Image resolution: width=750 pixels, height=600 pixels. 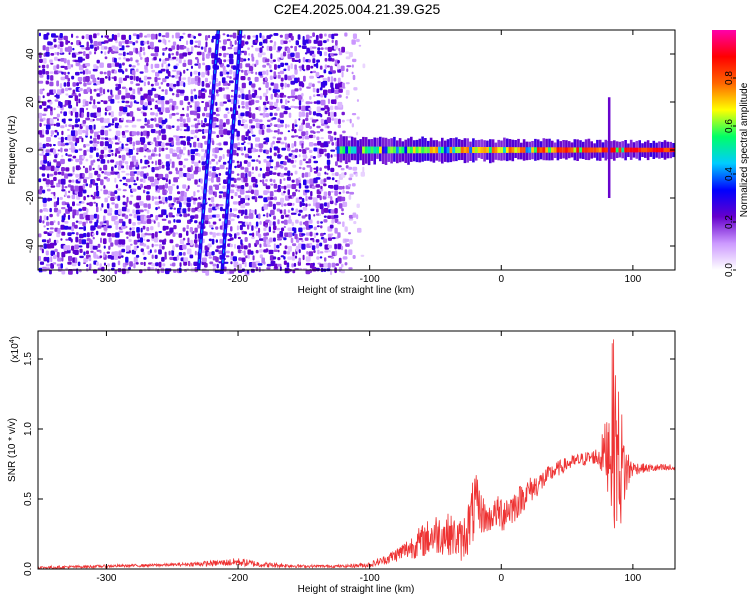 I want to click on snr-multiplier-exp: 4, so click(x=12, y=341).